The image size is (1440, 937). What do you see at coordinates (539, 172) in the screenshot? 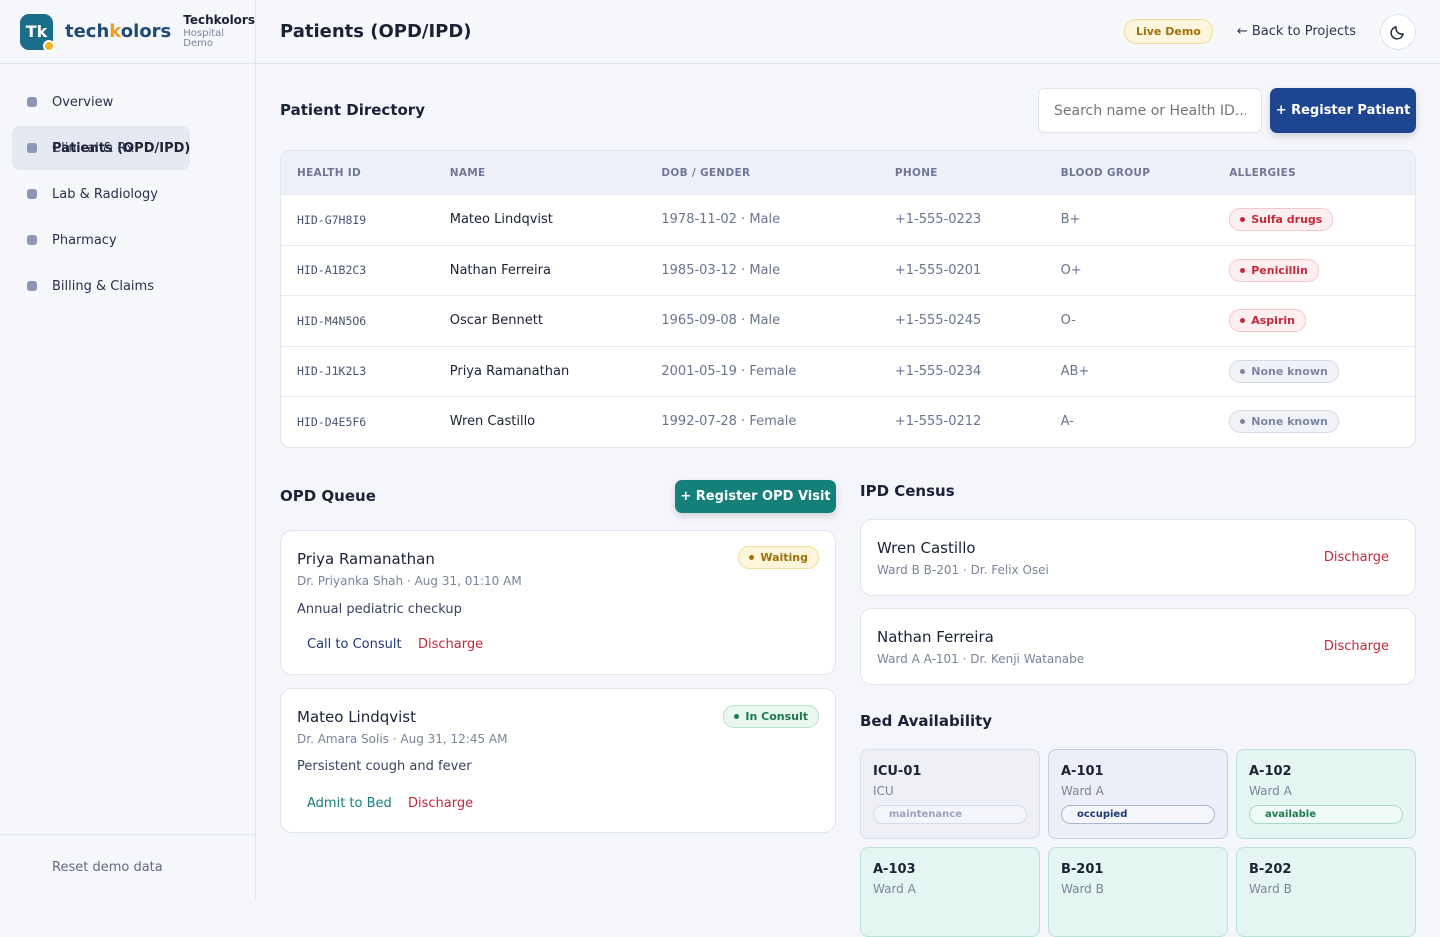
I see `column-header: NAME` at bounding box center [539, 172].